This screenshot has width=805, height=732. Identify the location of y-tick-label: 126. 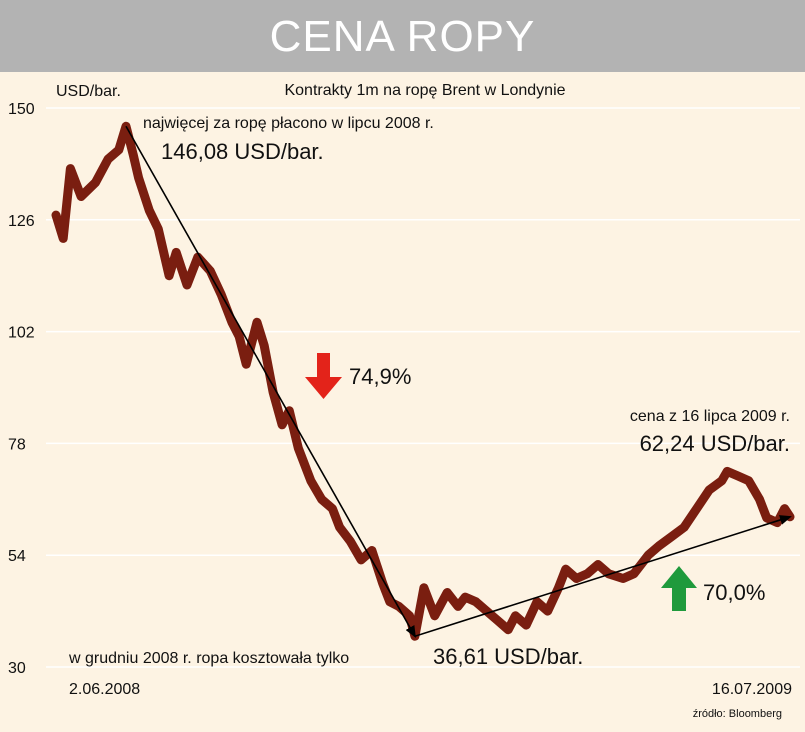
(21, 221).